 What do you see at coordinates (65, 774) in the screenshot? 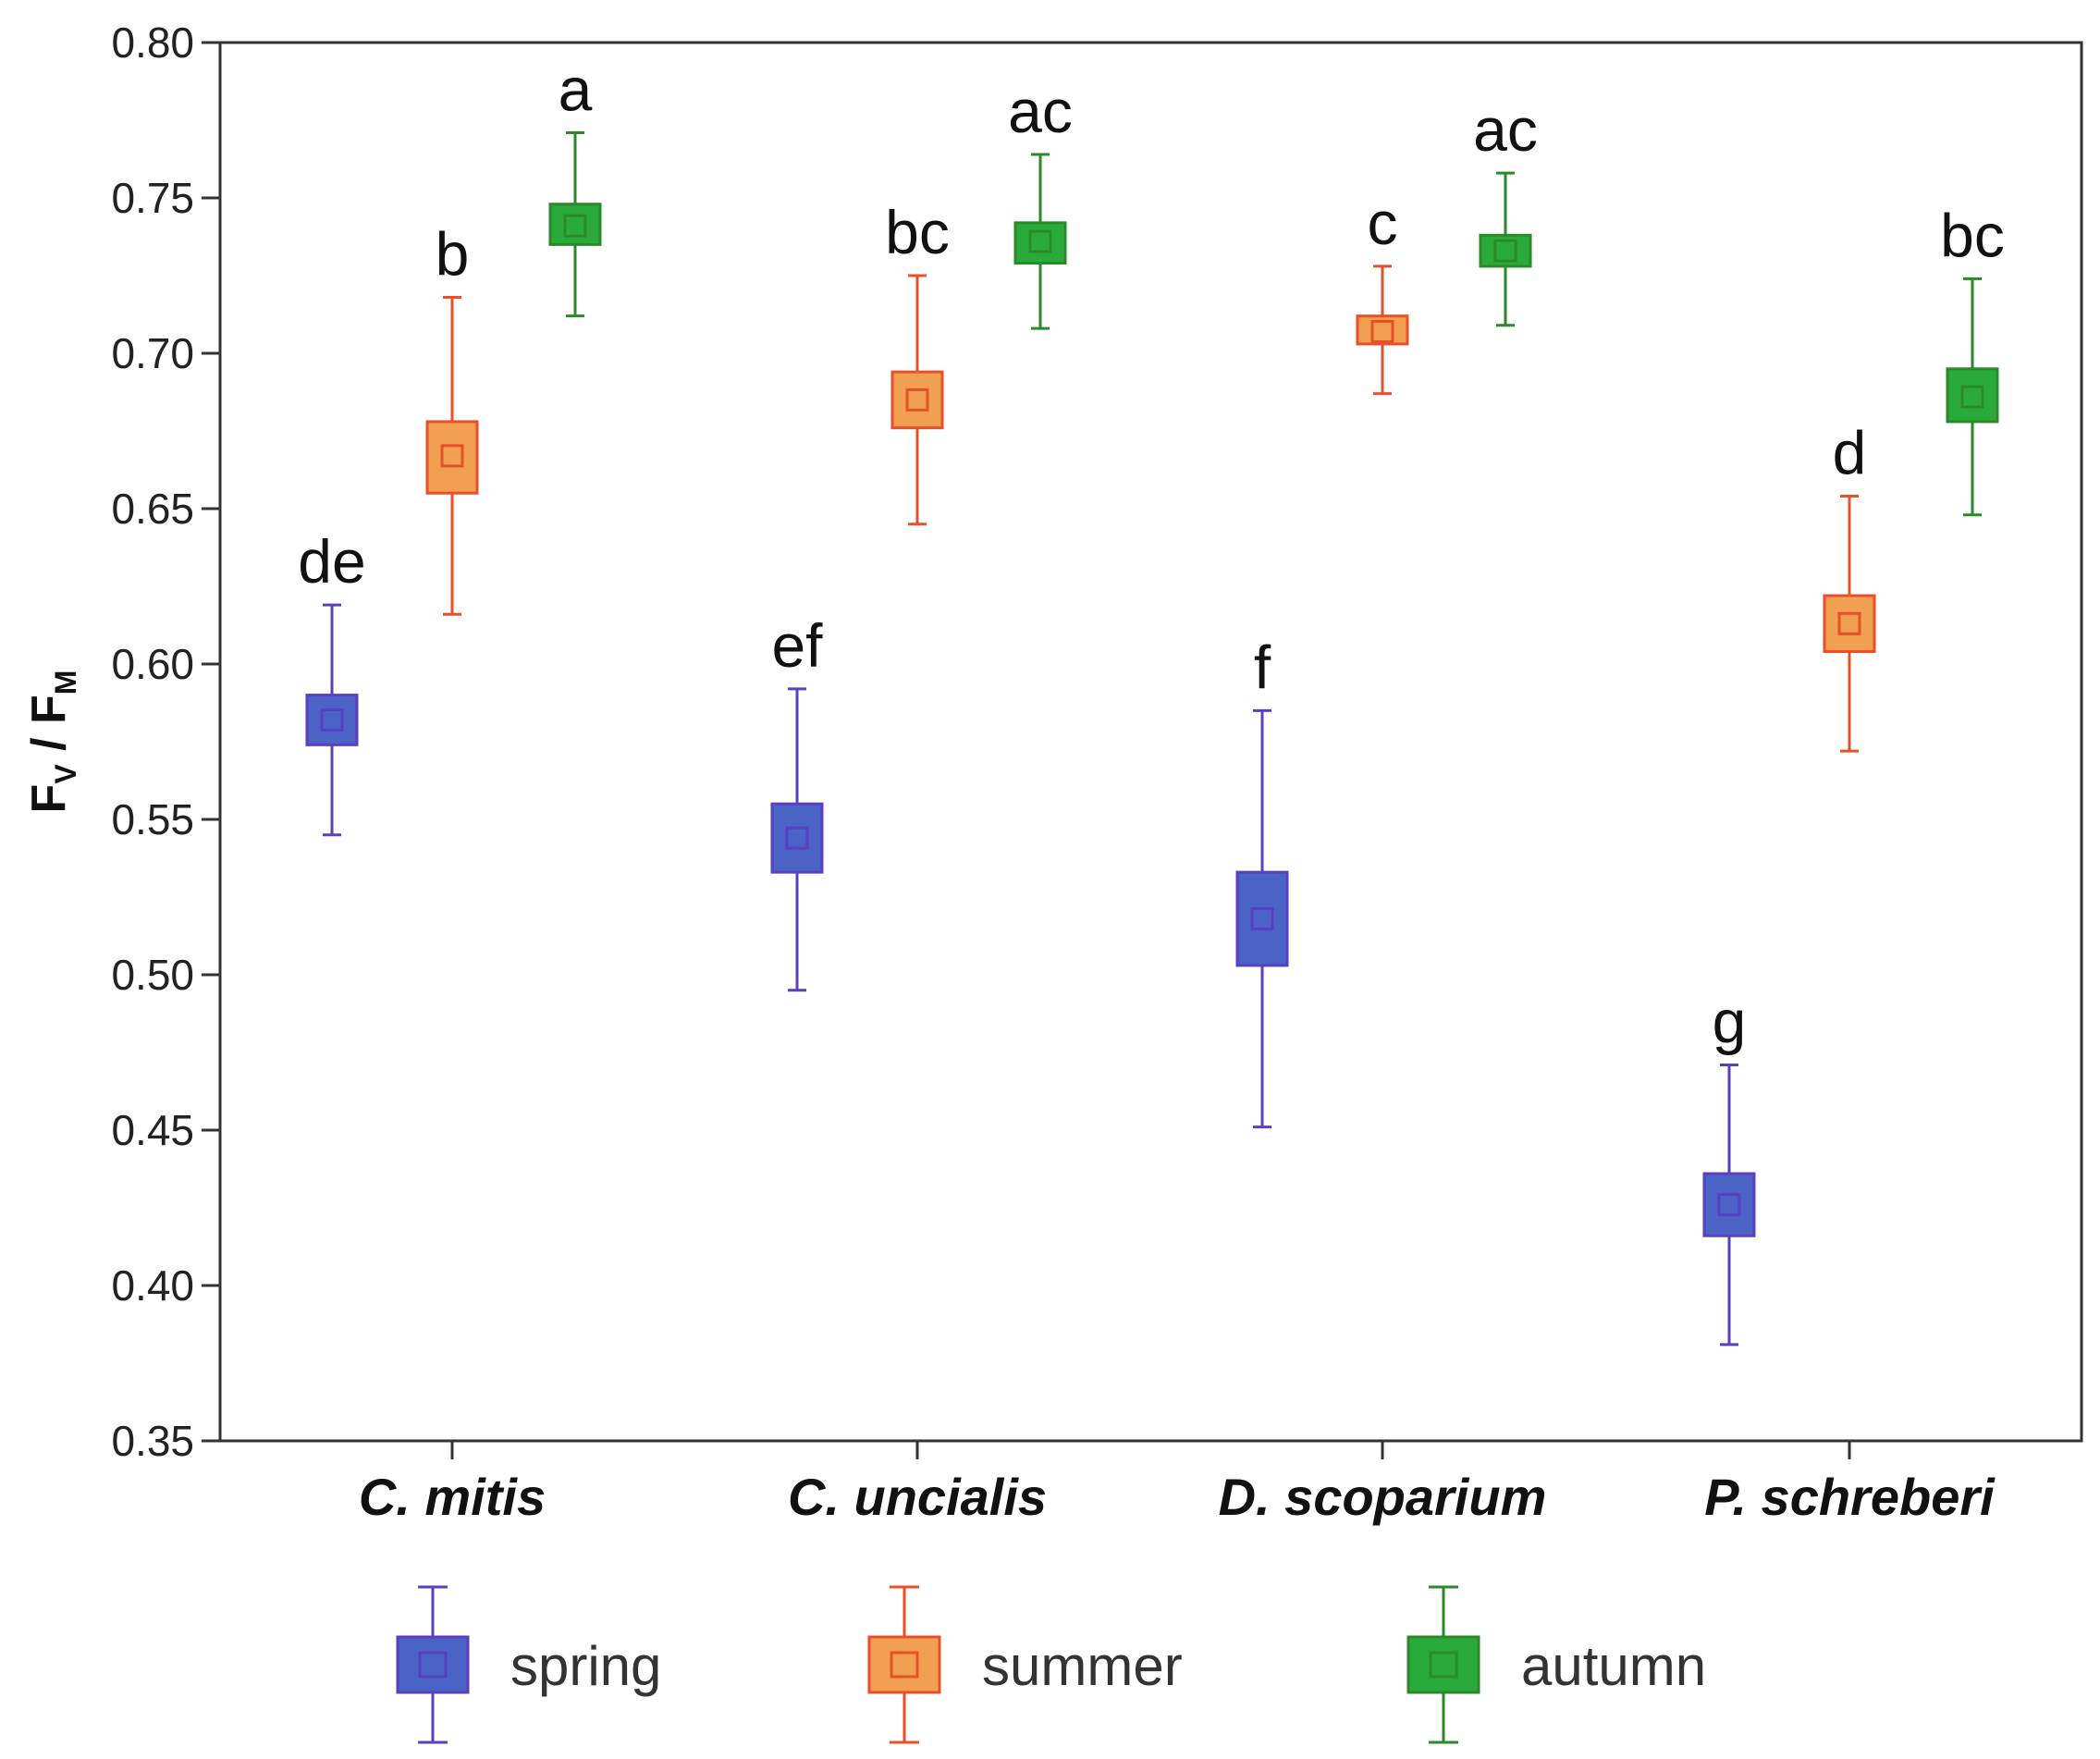
I see `y-axis-label-sub1: V` at bounding box center [65, 774].